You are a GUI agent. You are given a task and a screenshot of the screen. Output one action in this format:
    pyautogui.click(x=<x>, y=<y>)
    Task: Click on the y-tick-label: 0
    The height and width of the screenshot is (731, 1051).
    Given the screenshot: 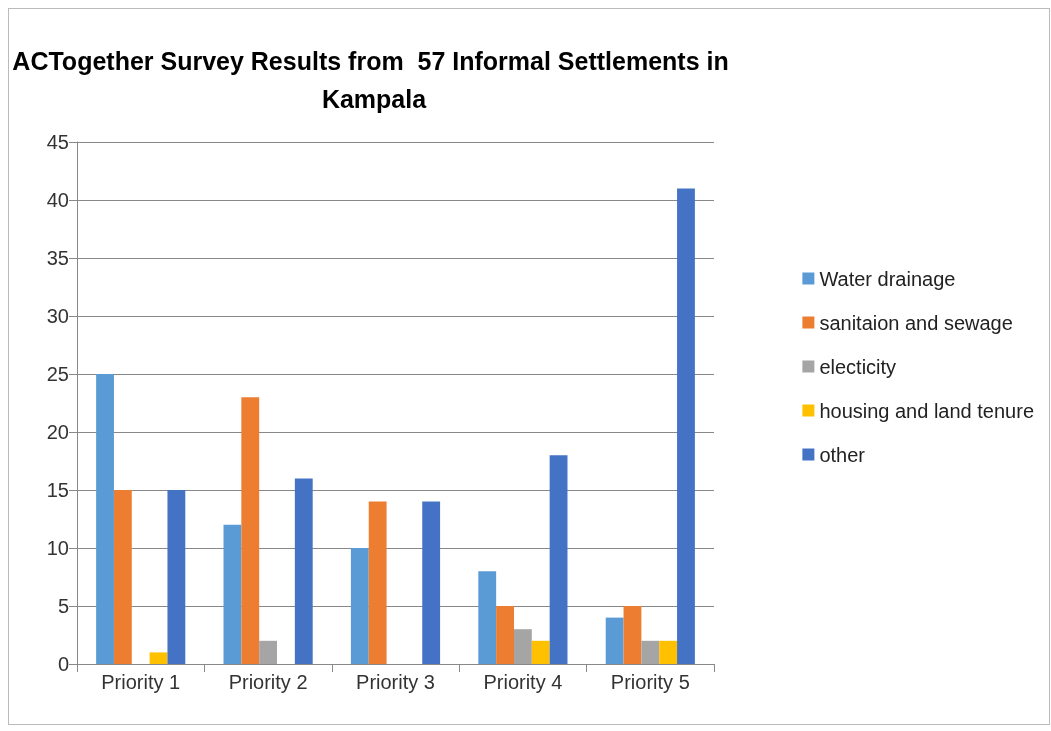 What is the action you would take?
    pyautogui.click(x=63, y=664)
    